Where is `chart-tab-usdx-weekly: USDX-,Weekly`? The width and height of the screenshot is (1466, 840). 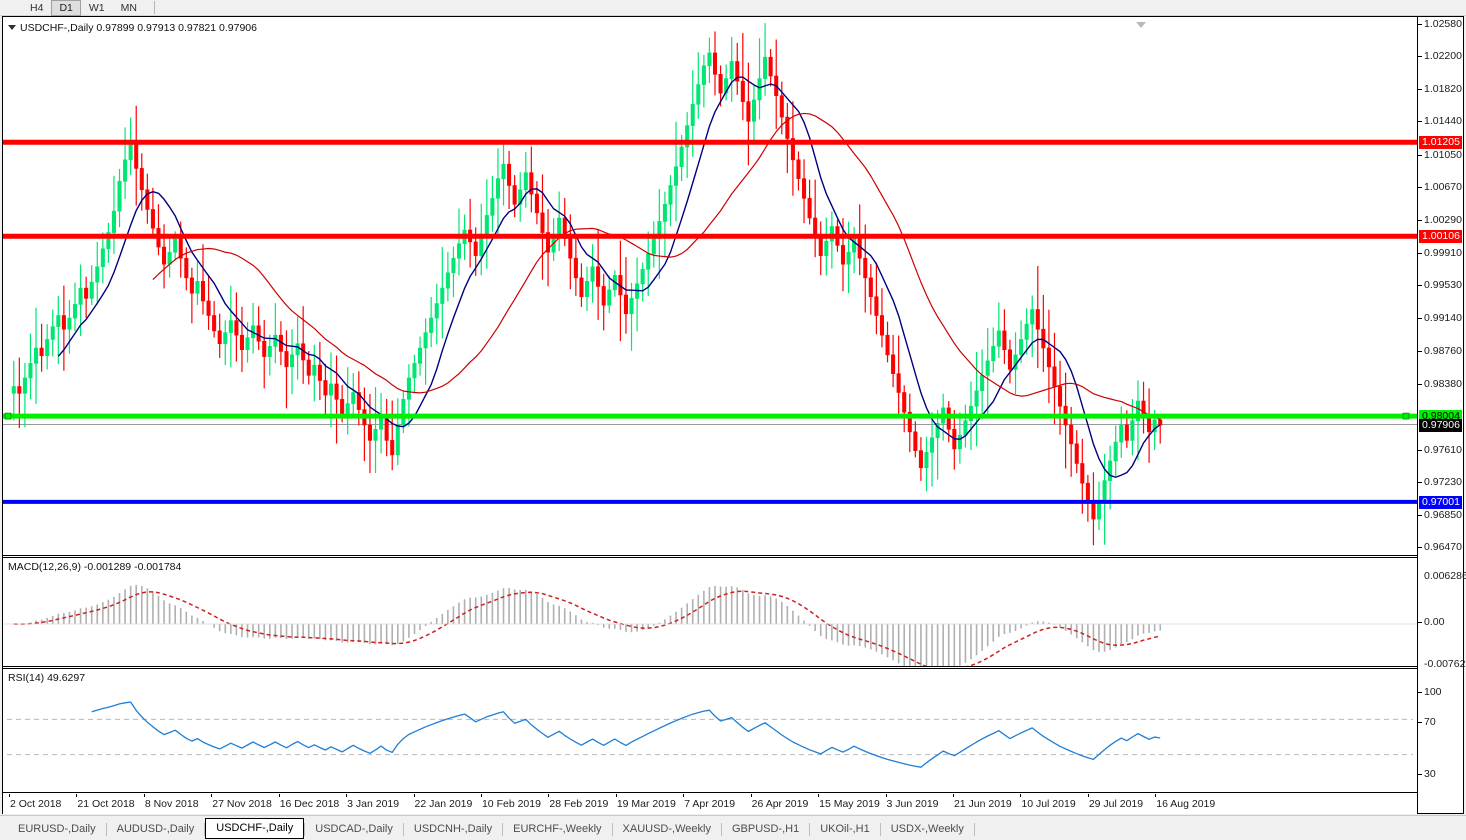 chart-tab-usdx-weekly: USDX-,Weekly is located at coordinates (927, 829).